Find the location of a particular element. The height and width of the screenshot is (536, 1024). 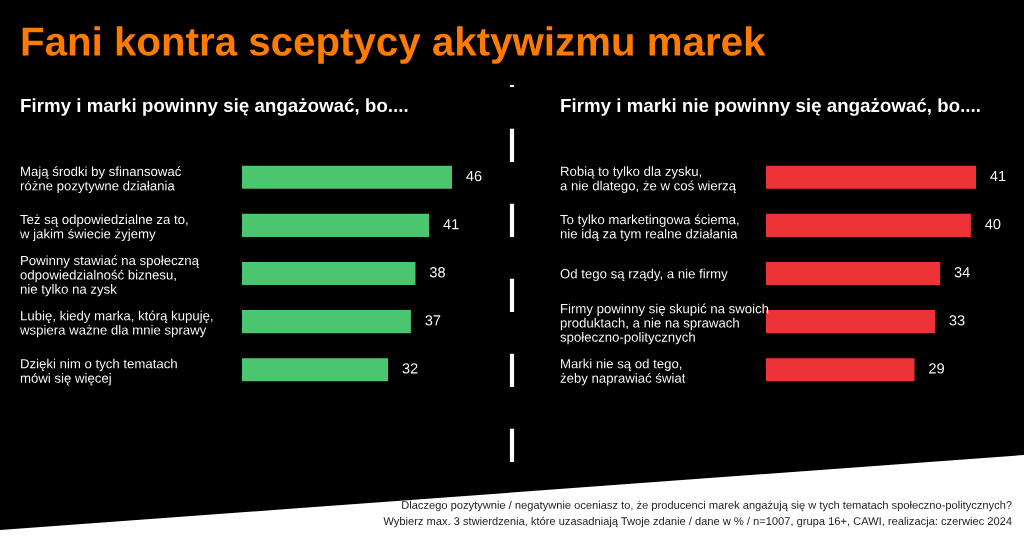

data-label: 37 is located at coordinates (433, 320).